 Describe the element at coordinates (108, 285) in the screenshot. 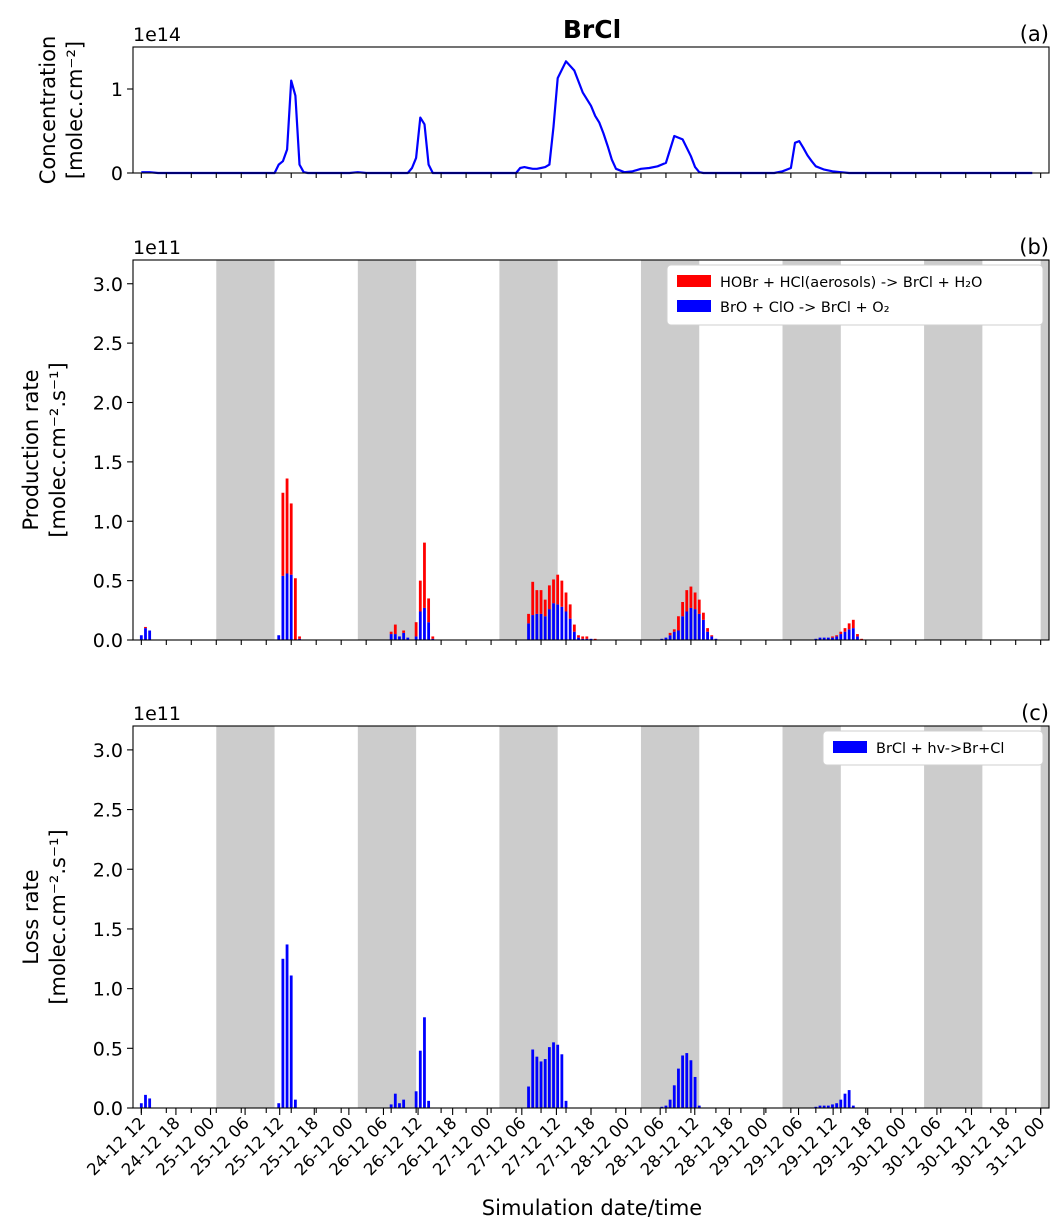

I see `y-tick-label: 3.0` at that location.